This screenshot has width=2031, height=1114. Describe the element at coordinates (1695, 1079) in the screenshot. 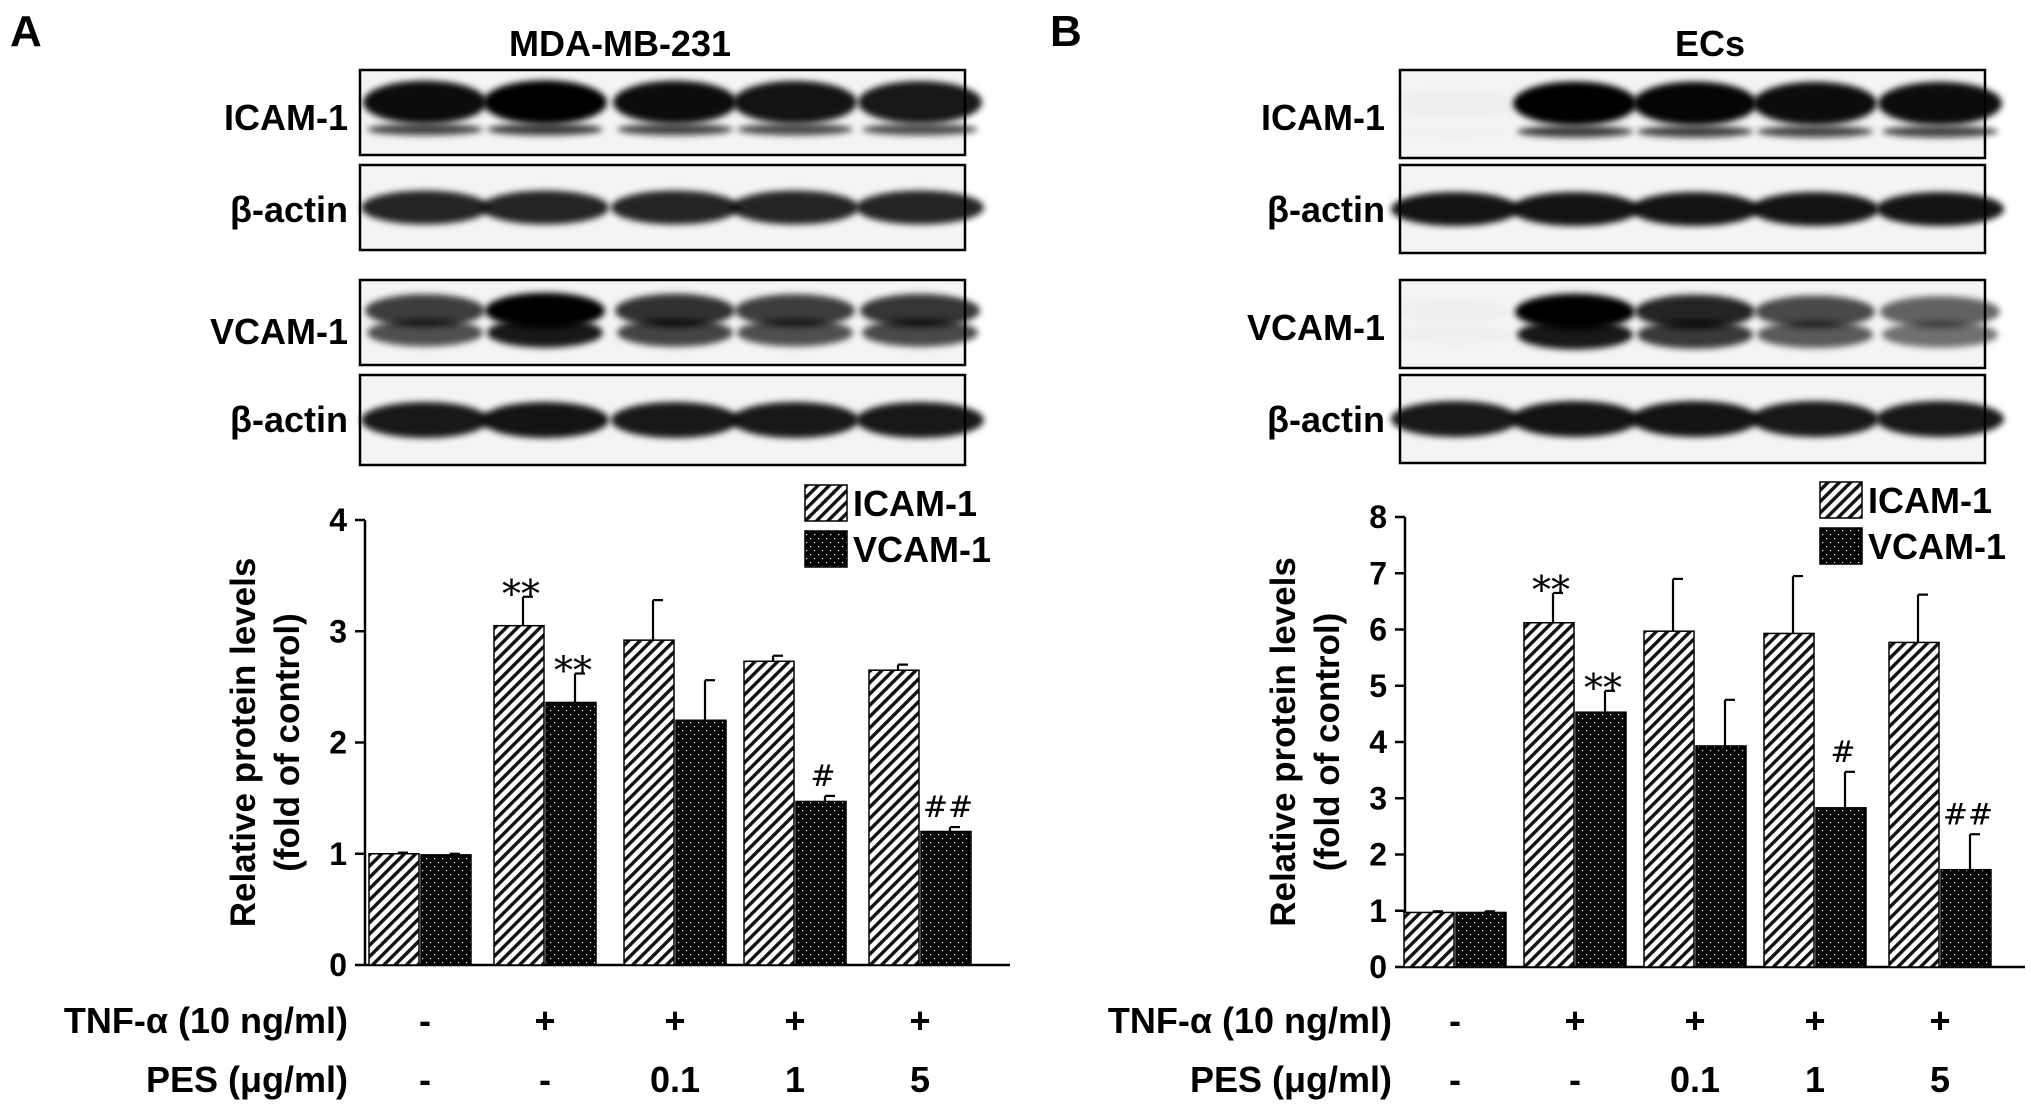

I see `pes-value: 0.1` at that location.